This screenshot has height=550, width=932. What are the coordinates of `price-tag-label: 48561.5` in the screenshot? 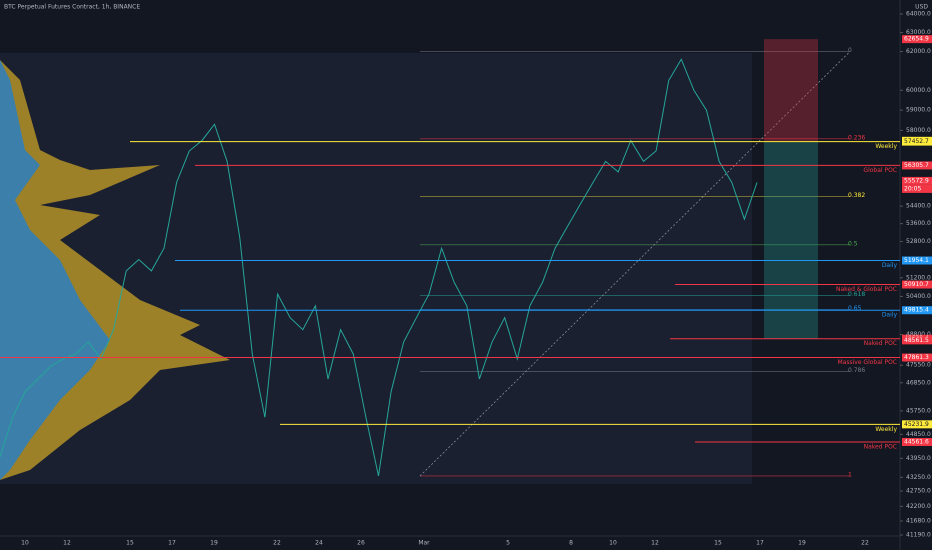 It's located at (916, 340).